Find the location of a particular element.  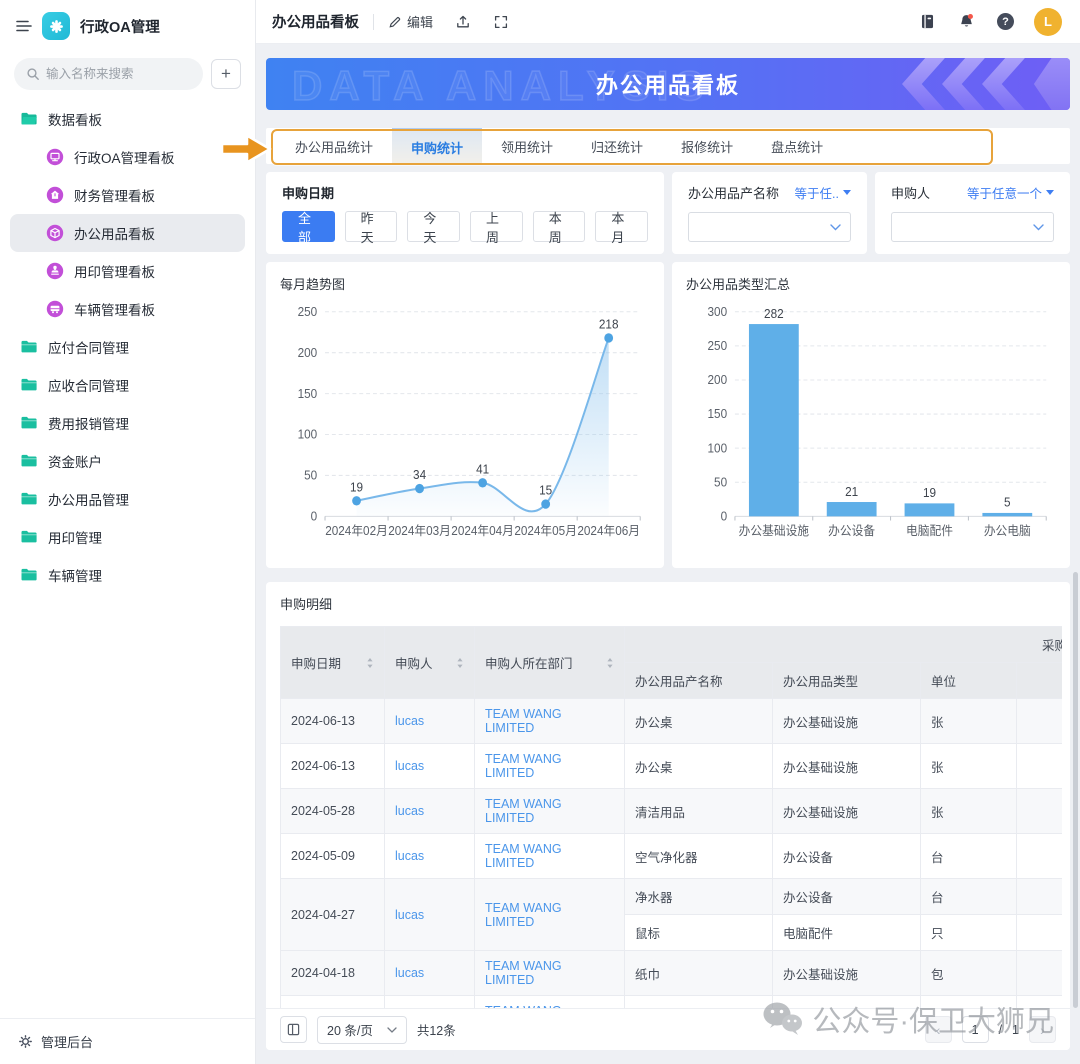

sidebar-item-5: 办公用品管理 is located at coordinates (127, 499).